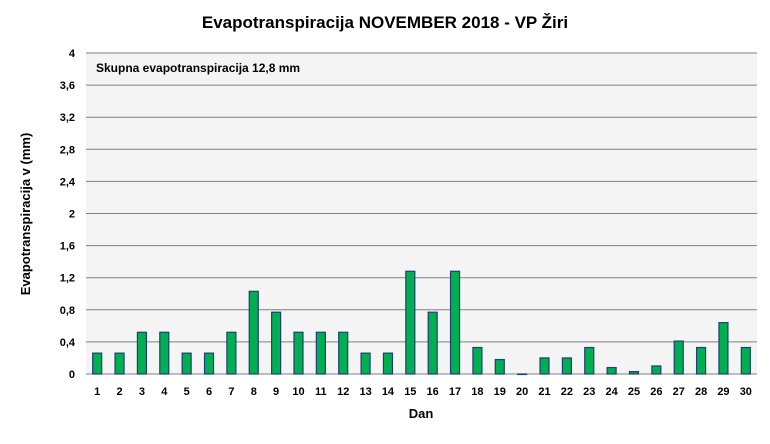 The image size is (770, 444). What do you see at coordinates (67, 279) in the screenshot?
I see `y-tick-label: 1,2` at bounding box center [67, 279].